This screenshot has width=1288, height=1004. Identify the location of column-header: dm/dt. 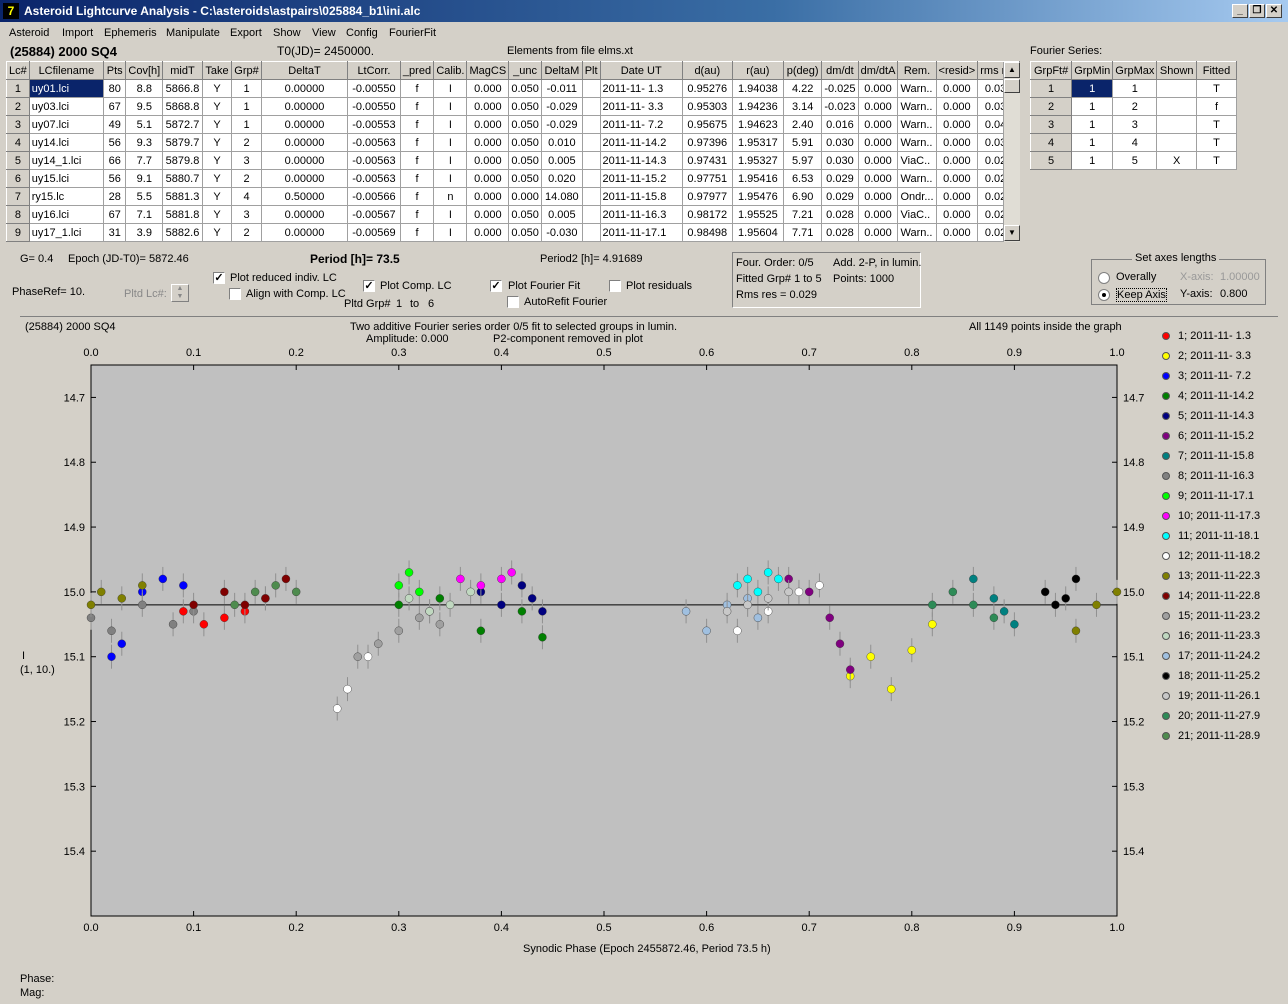
(840, 70).